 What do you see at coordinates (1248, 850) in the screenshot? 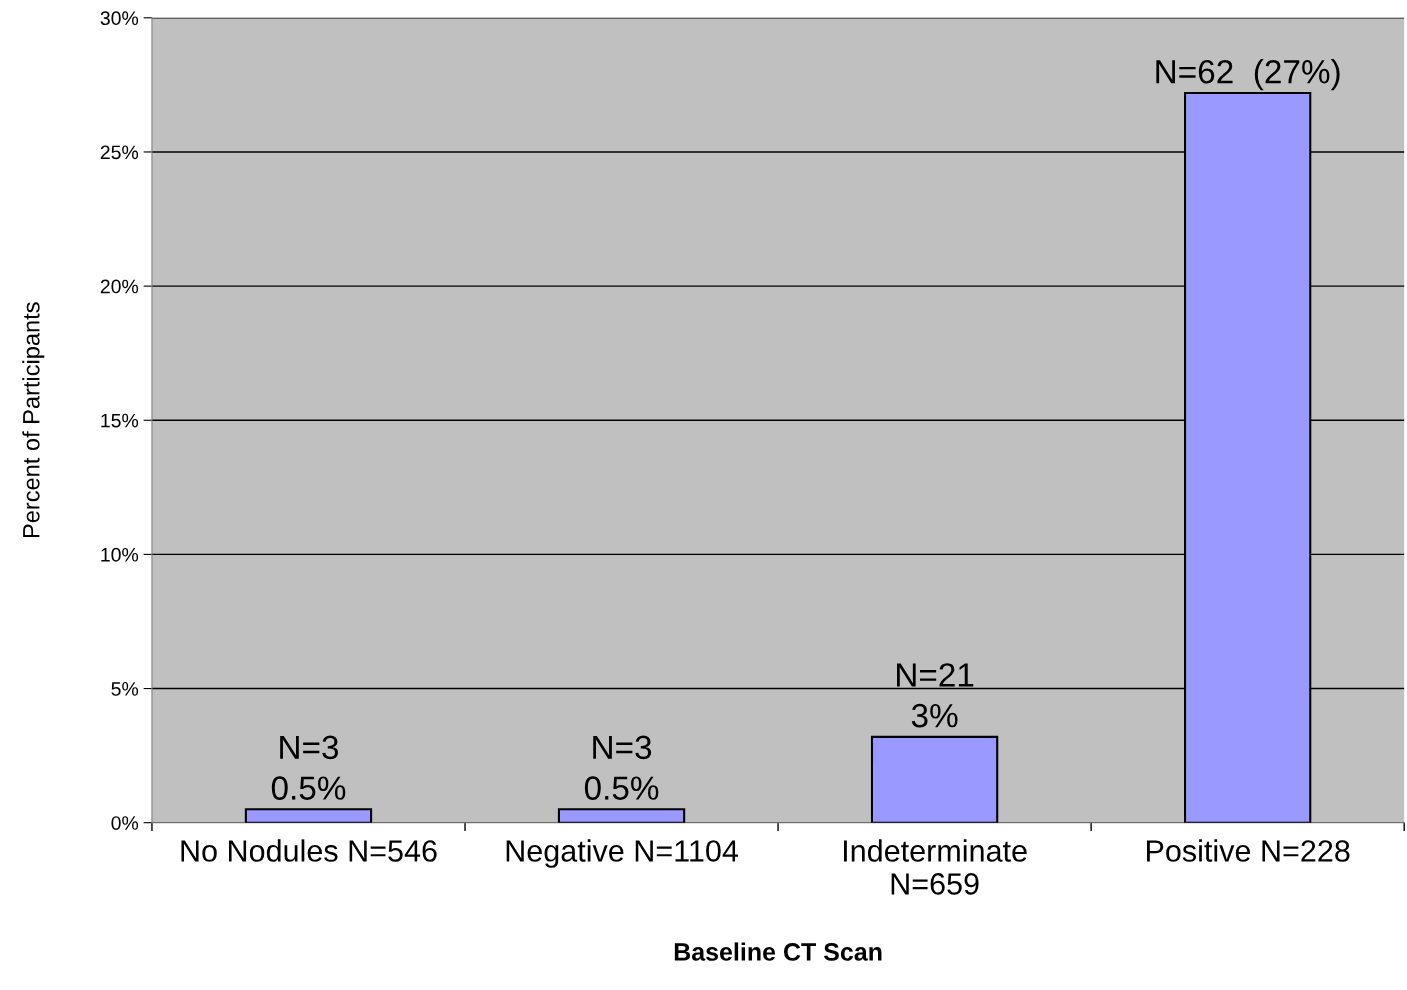
I see `x-tick-label: Positive N=228` at bounding box center [1248, 850].